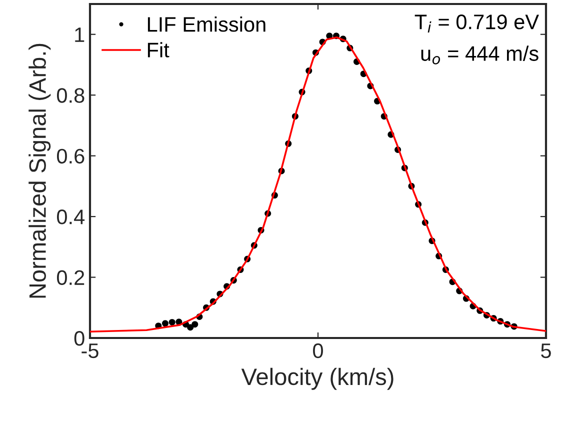 The width and height of the screenshot is (563, 421). Describe the element at coordinates (79, 35) in the screenshot. I see `y-tick-label: 1` at that location.